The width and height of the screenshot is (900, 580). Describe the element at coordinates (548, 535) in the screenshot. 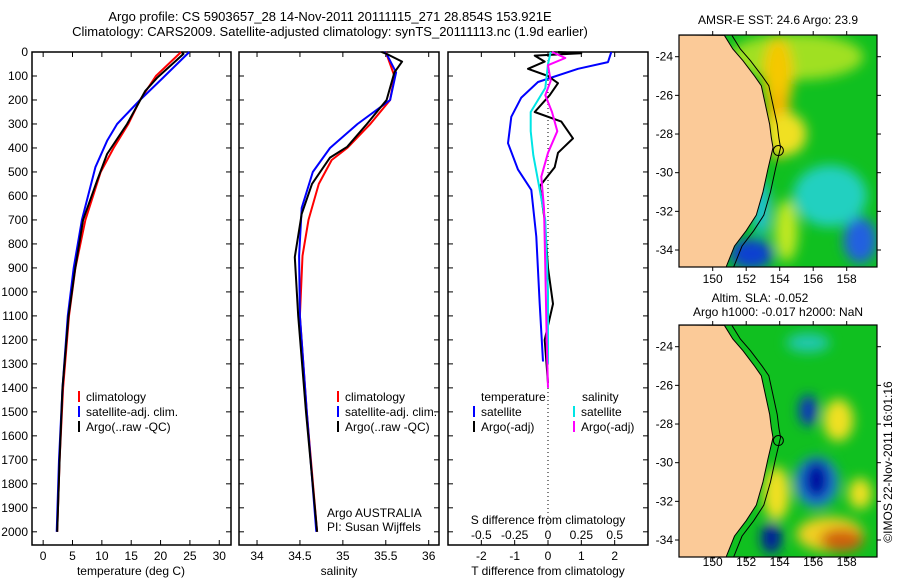

I see `s-tick-label: 0` at that location.